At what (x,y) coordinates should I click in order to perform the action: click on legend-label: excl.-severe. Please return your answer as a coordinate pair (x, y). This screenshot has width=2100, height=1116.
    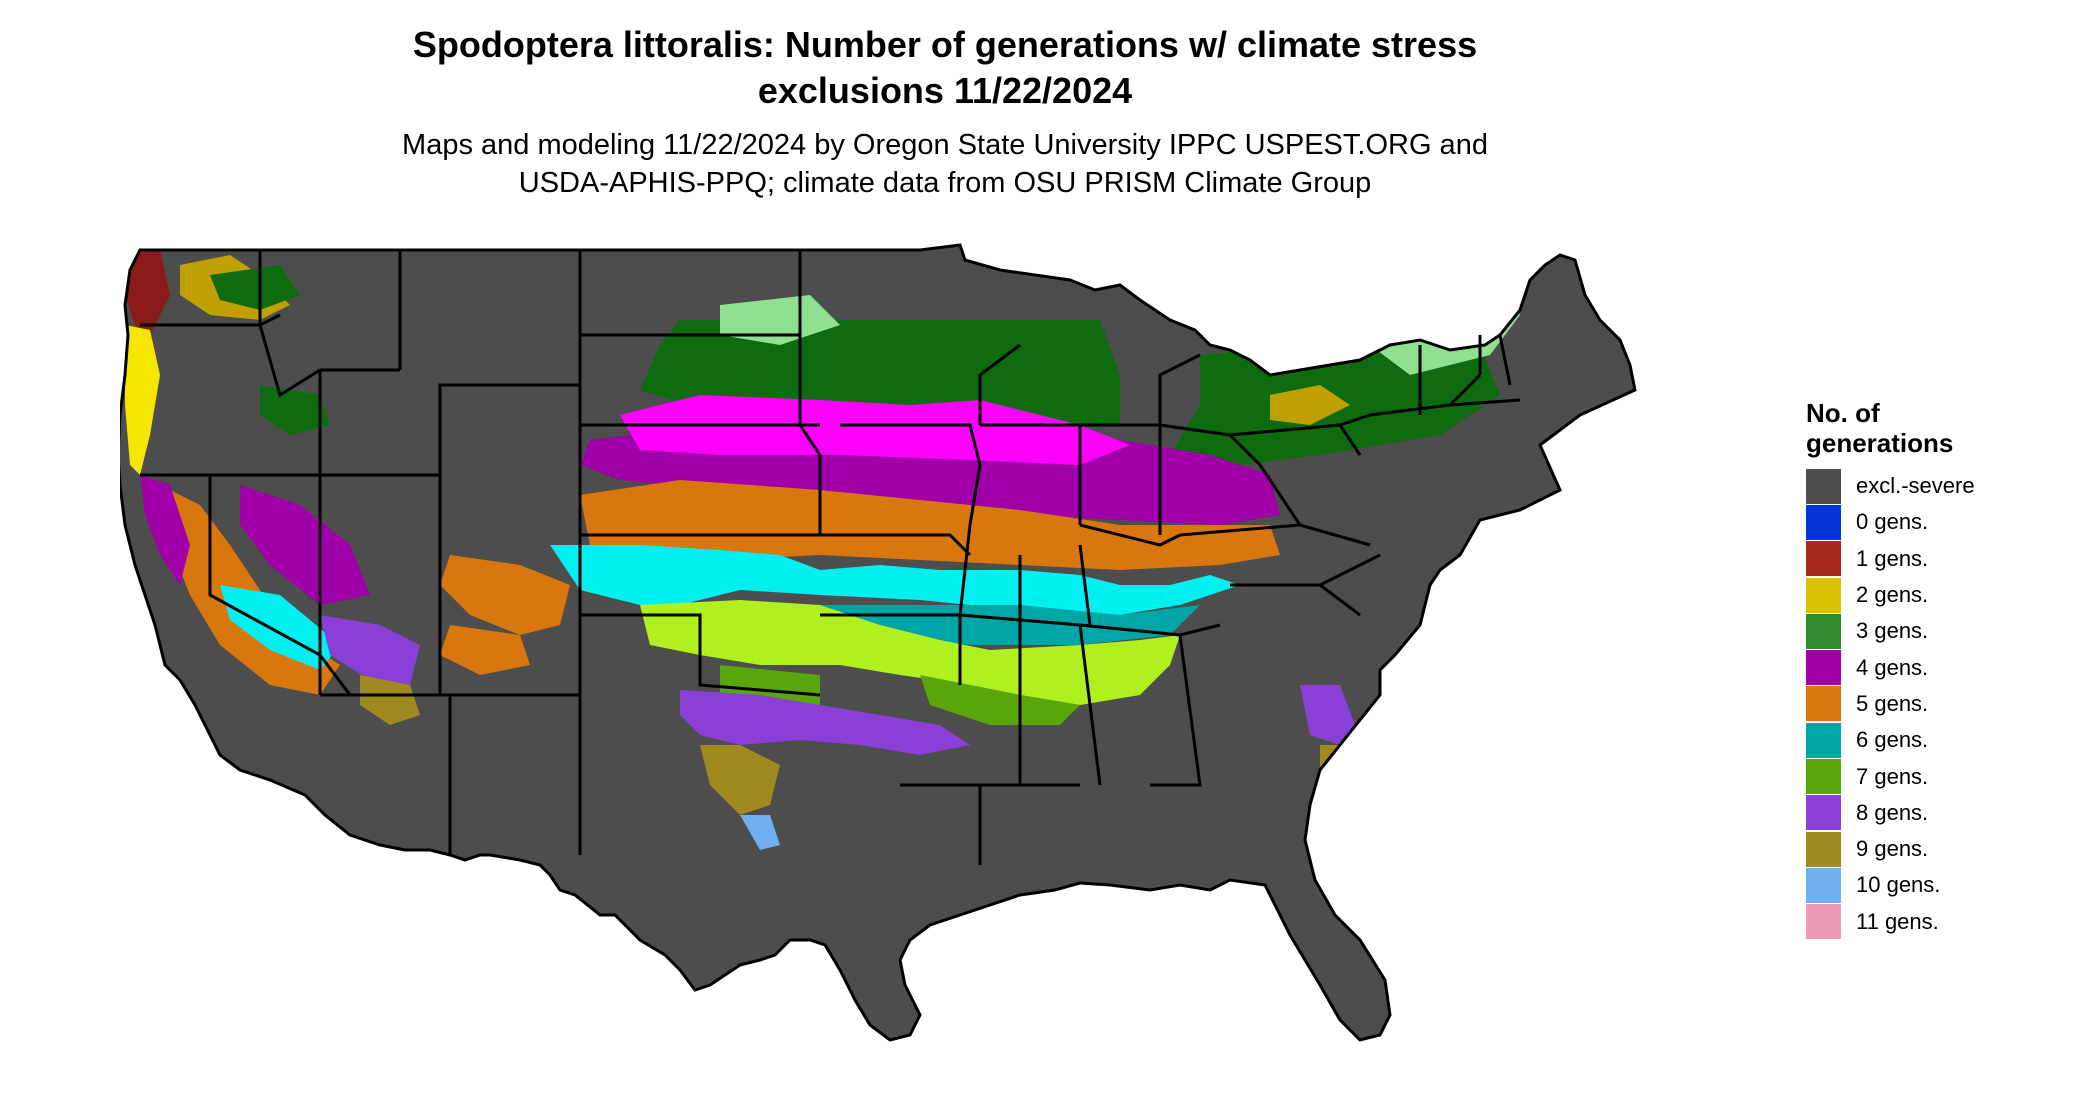
    Looking at the image, I should click on (1915, 486).